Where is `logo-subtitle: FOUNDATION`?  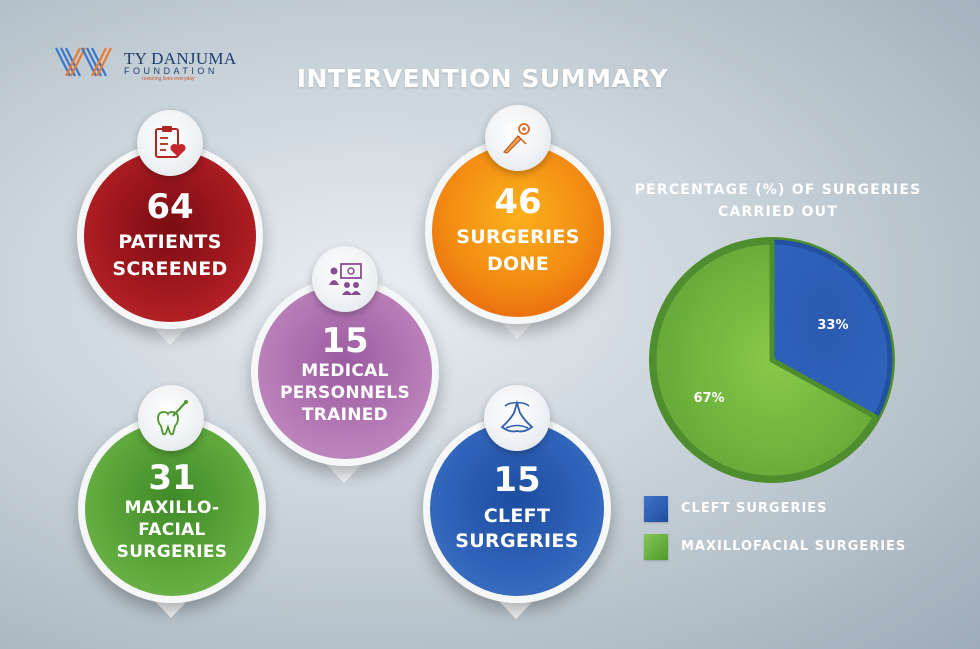 logo-subtitle: FOUNDATION is located at coordinates (171, 71).